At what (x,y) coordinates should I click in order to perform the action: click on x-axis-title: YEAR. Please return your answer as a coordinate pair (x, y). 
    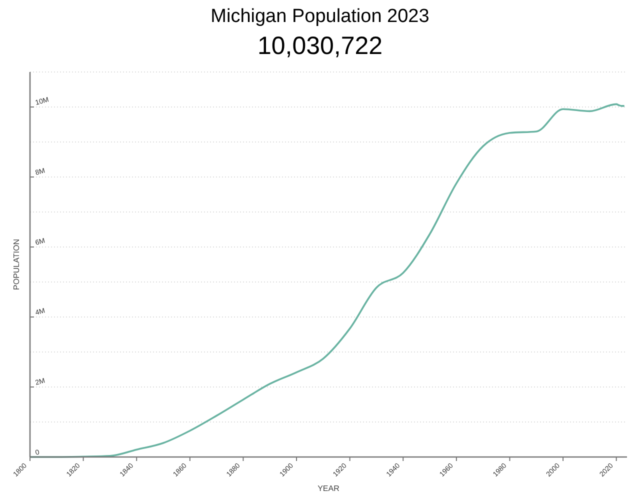
    Looking at the image, I should click on (329, 488).